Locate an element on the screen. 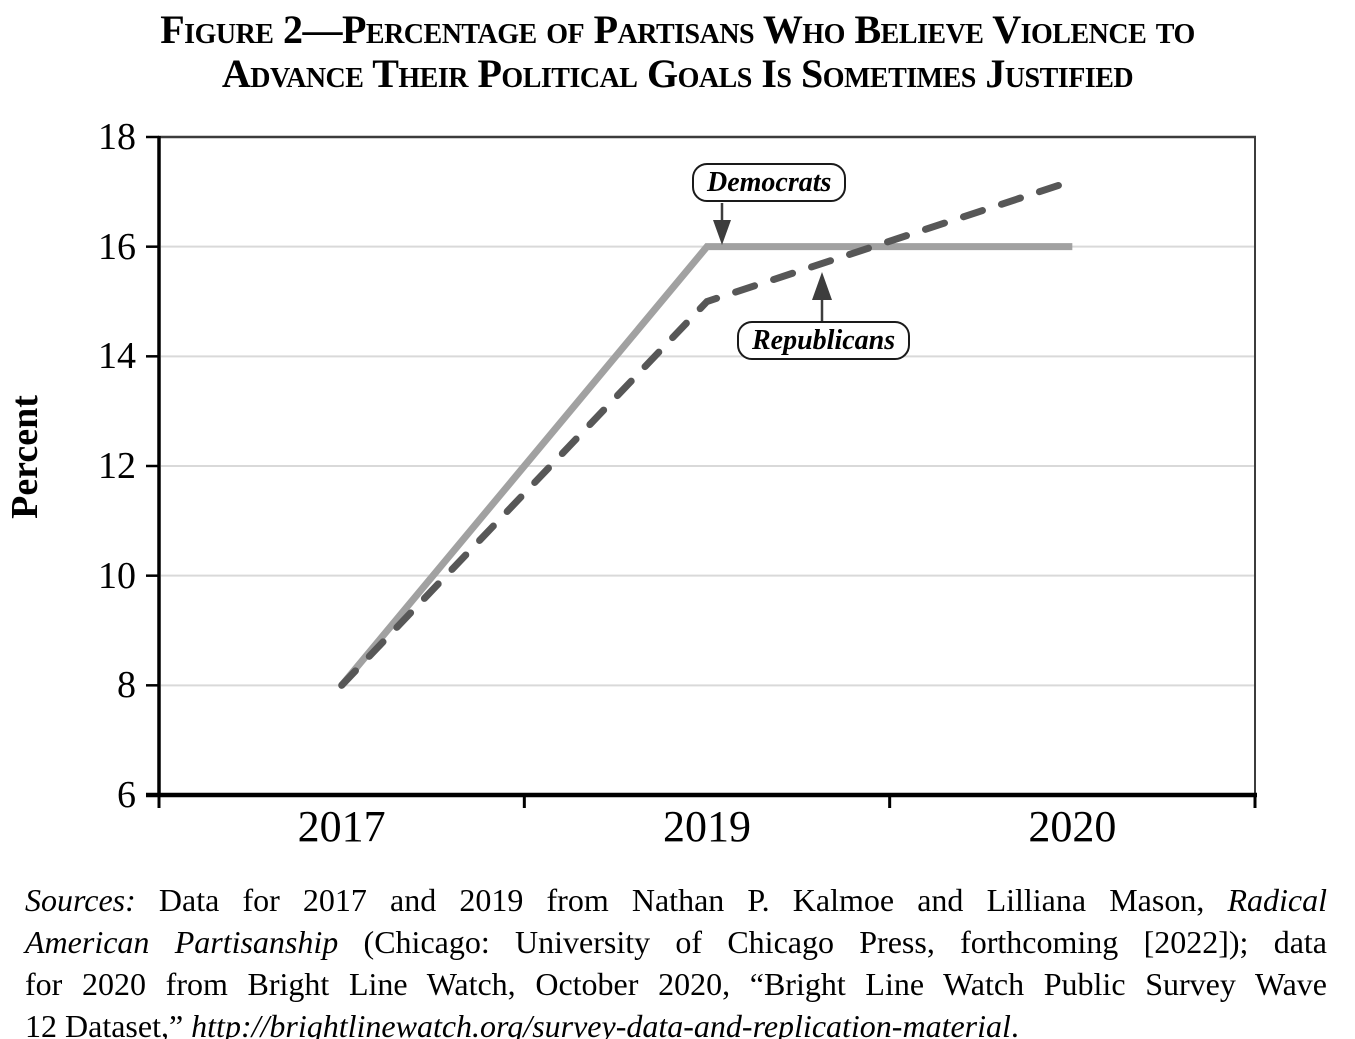 This screenshot has width=1355, height=1039. sources-text: 12 Dataset,” is located at coordinates (108, 1023).